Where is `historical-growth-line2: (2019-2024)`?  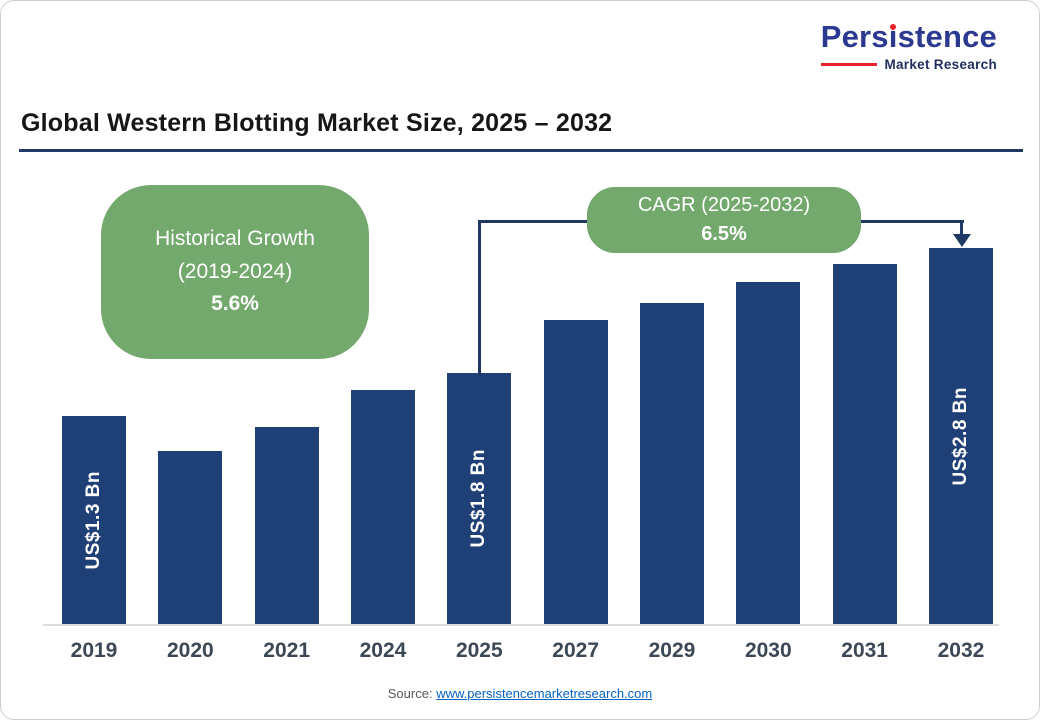 historical-growth-line2: (2019-2024) is located at coordinates (235, 271).